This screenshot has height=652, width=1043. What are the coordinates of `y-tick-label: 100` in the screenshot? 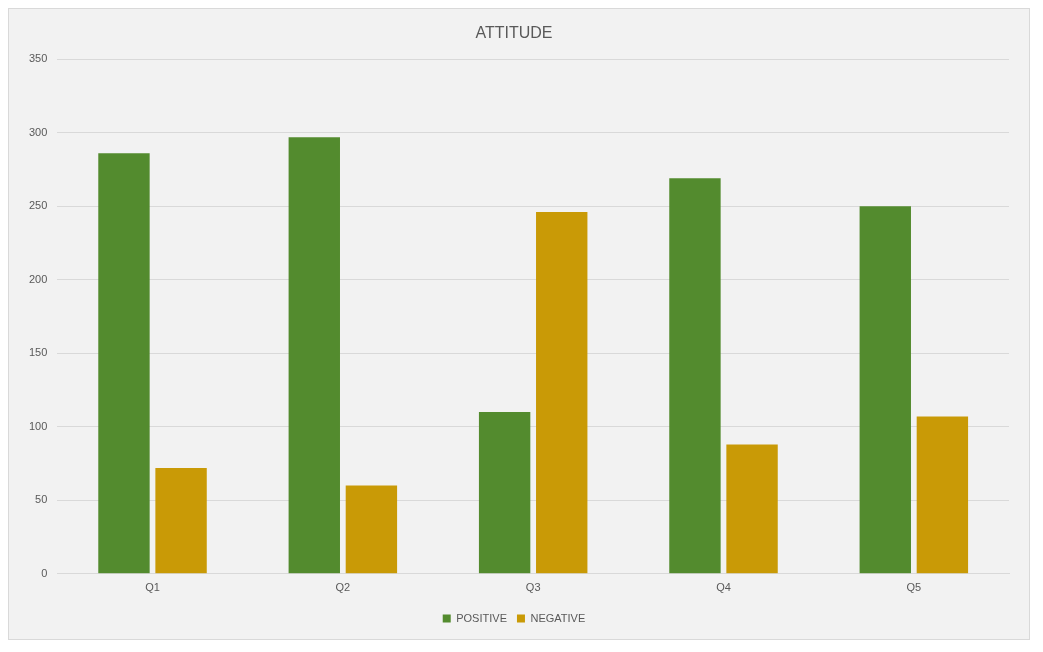 It's located at (38, 425).